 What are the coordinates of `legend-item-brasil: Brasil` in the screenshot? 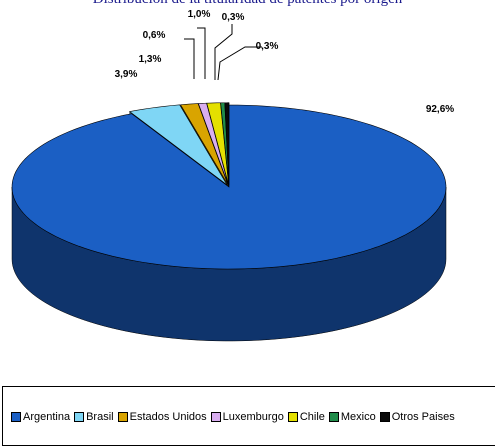 It's located at (94, 417).